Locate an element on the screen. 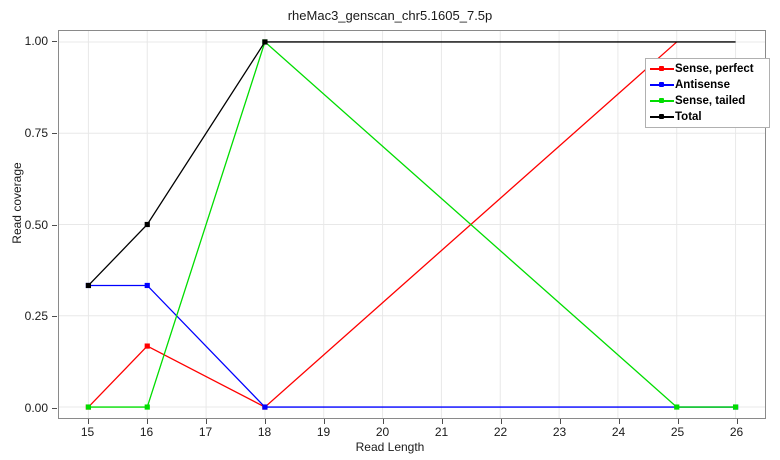 This screenshot has width=780, height=460. legend-item-label: Total is located at coordinates (688, 117).